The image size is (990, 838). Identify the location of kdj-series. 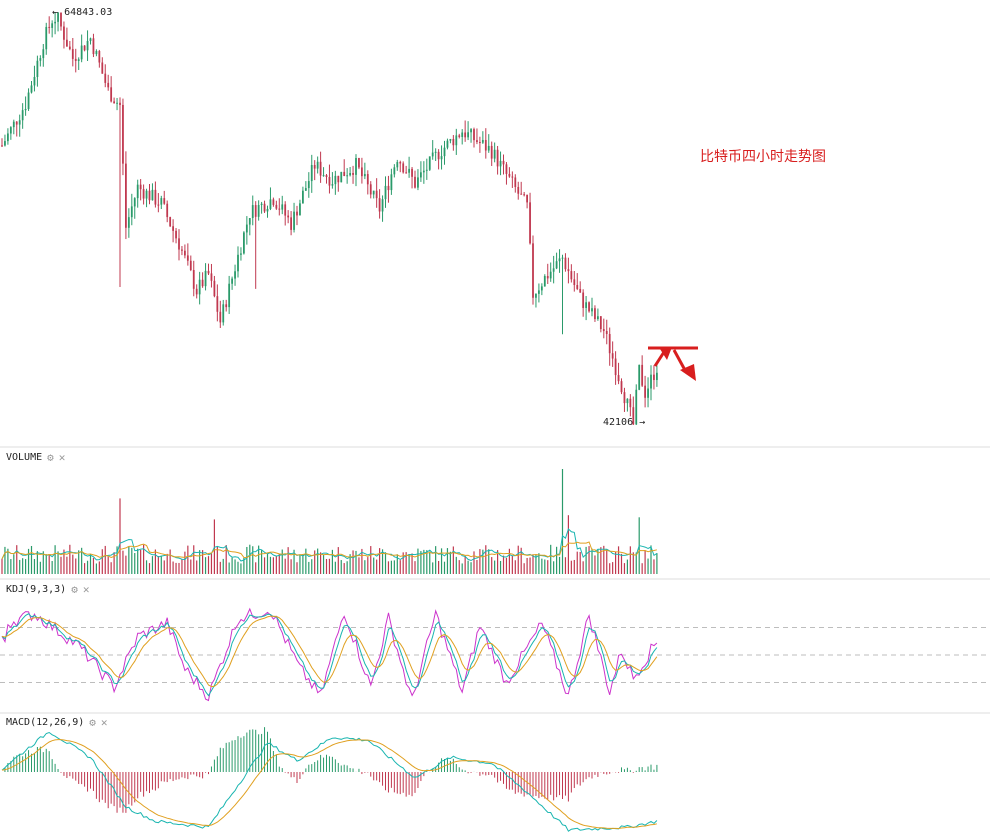
(495, 654).